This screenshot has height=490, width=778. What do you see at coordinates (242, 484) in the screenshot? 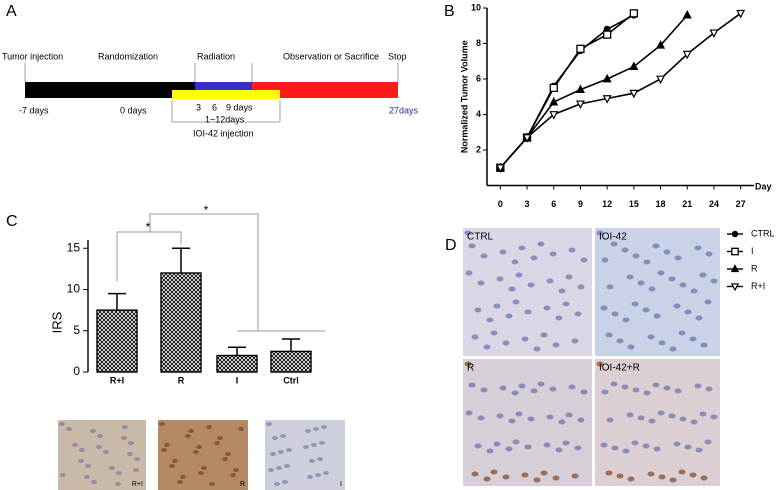
I see `image-label: R` at bounding box center [242, 484].